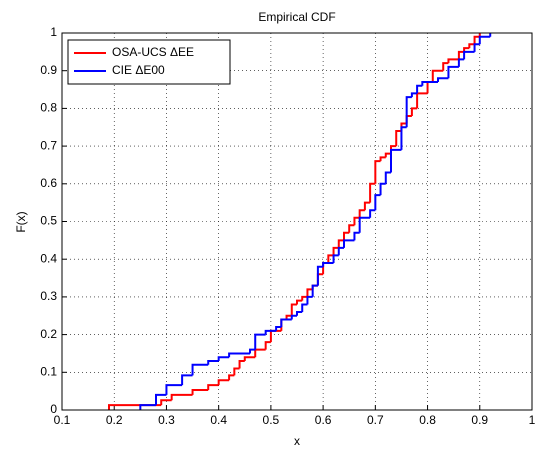 This screenshot has height=454, width=550. Describe the element at coordinates (48, 145) in the screenshot. I see `y-tick-label: 0.7` at that location.